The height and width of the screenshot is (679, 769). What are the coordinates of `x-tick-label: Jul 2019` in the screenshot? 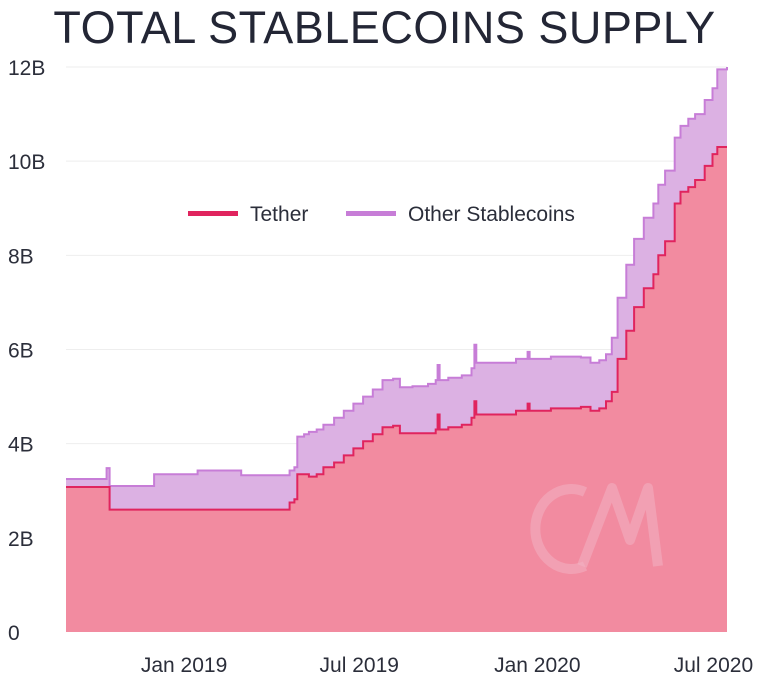 It's located at (359, 665).